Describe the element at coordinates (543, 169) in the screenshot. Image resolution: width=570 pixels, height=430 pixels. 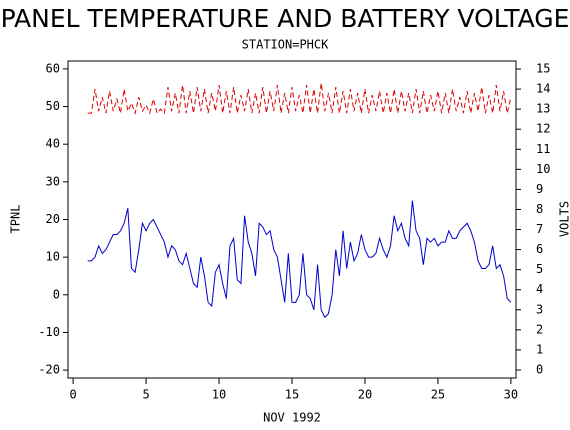
I see `y2-tick-label: 10` at that location.